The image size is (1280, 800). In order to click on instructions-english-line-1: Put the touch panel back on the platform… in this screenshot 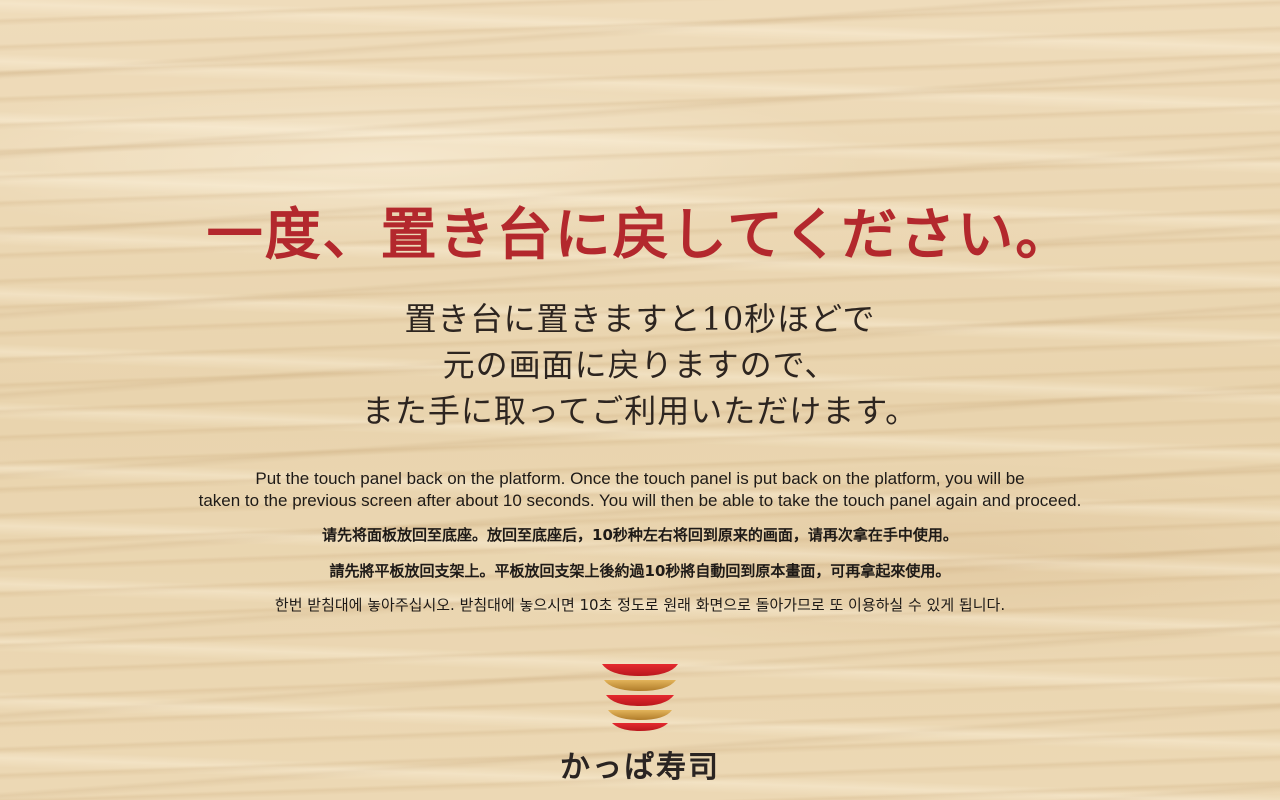, I will do `click(640, 478)`.